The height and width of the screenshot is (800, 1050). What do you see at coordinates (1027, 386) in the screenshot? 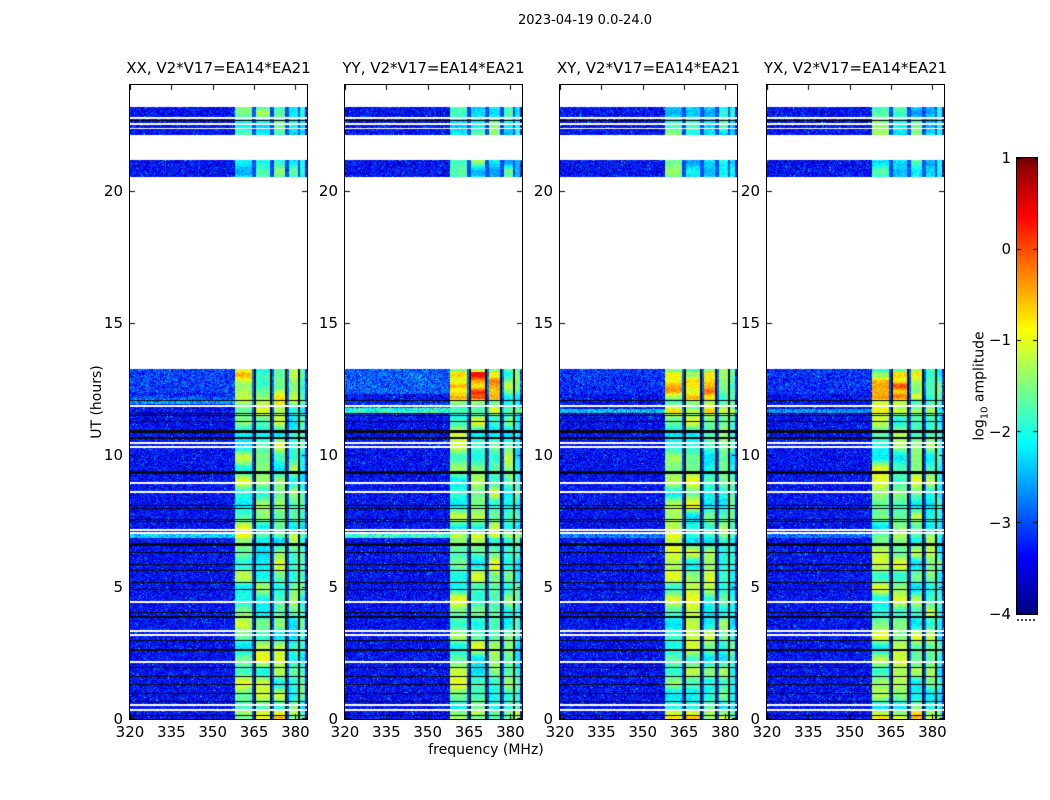
I see `colorbar-gradient` at bounding box center [1027, 386].